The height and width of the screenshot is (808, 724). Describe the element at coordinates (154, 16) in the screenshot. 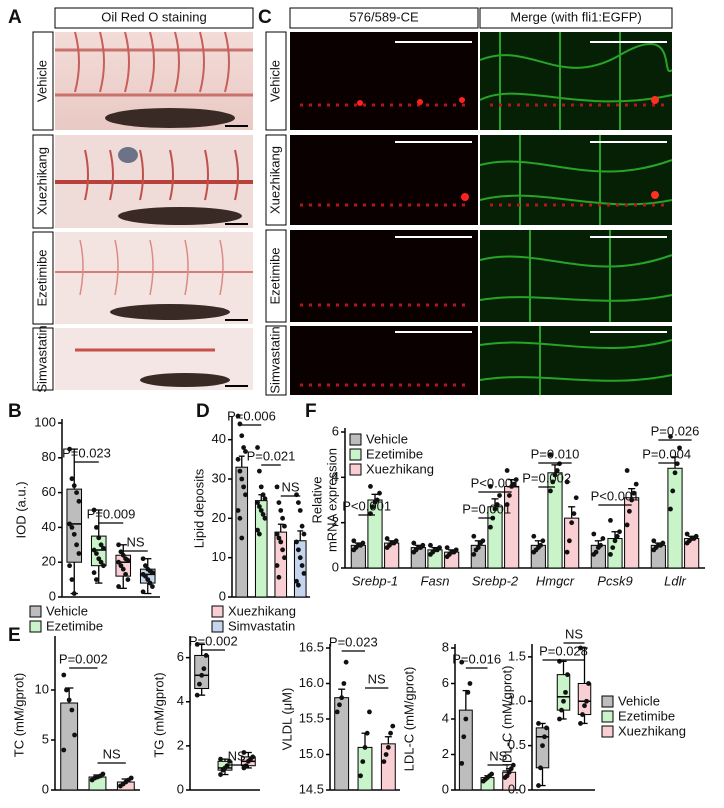

I see `panel-title: Oil Red O staining` at that location.